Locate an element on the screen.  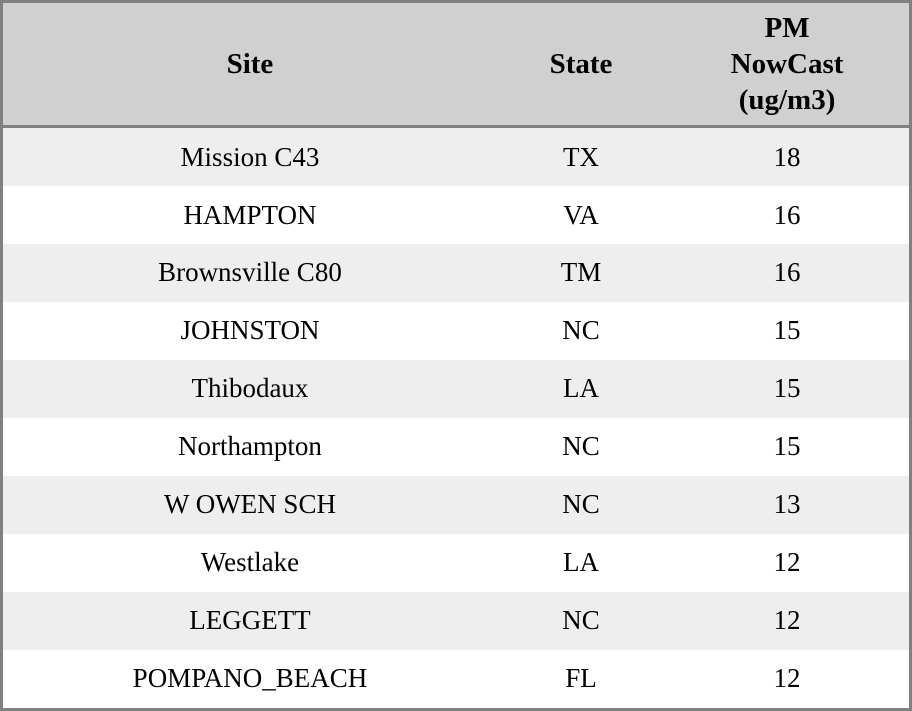
table-row: POMPANO_BEACH FL 12 is located at coordinates (456, 679).